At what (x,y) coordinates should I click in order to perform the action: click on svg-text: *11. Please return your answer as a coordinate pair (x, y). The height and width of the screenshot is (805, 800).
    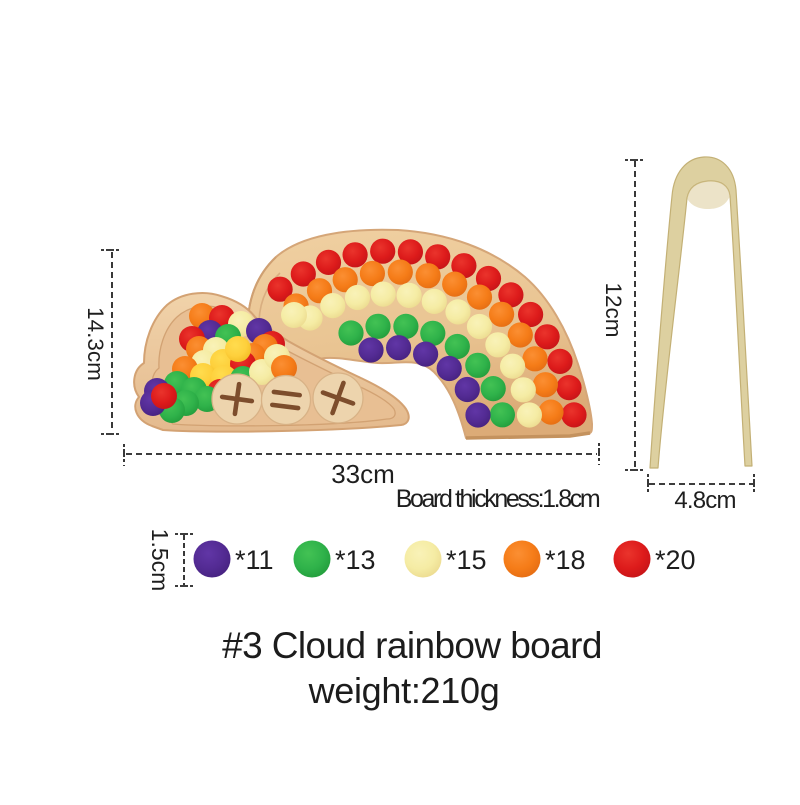
    Looking at the image, I should click on (254, 560).